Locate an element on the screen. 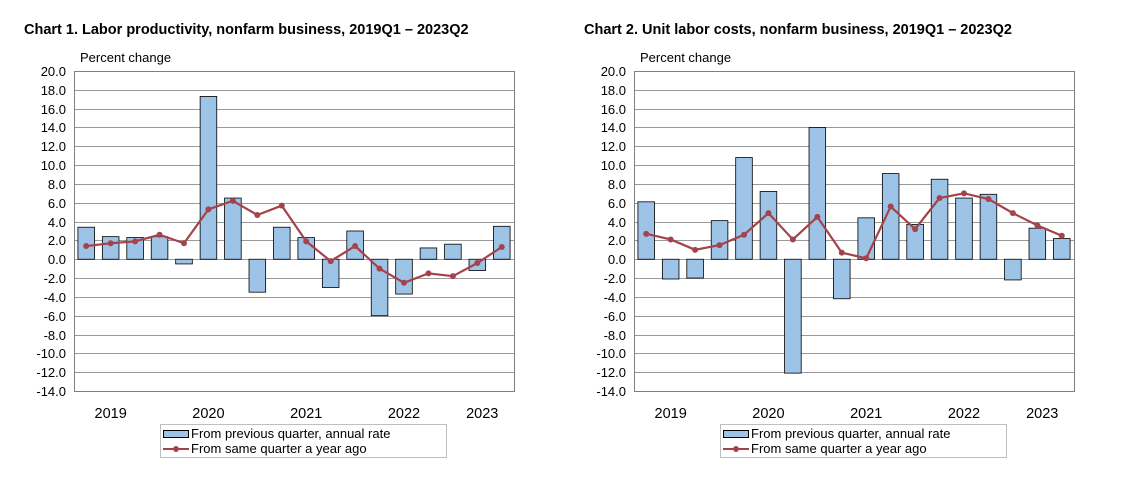 This screenshot has width=1122, height=482. bar-swatch is located at coordinates (176, 433).